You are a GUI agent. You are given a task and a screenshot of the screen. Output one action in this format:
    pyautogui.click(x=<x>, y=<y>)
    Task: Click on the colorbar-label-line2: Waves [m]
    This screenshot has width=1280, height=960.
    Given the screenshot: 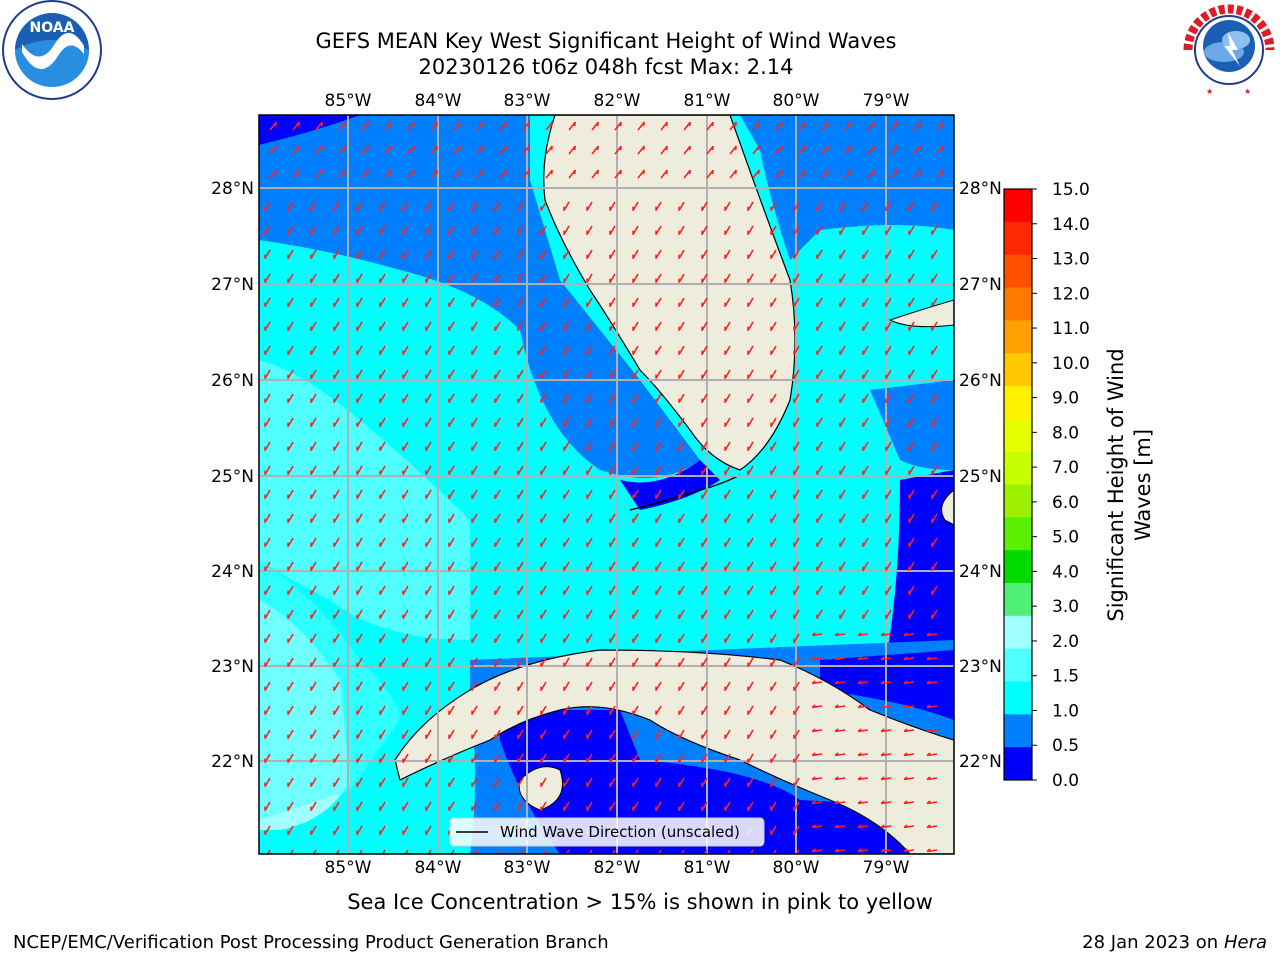 What is the action you would take?
    pyautogui.click(x=1143, y=485)
    